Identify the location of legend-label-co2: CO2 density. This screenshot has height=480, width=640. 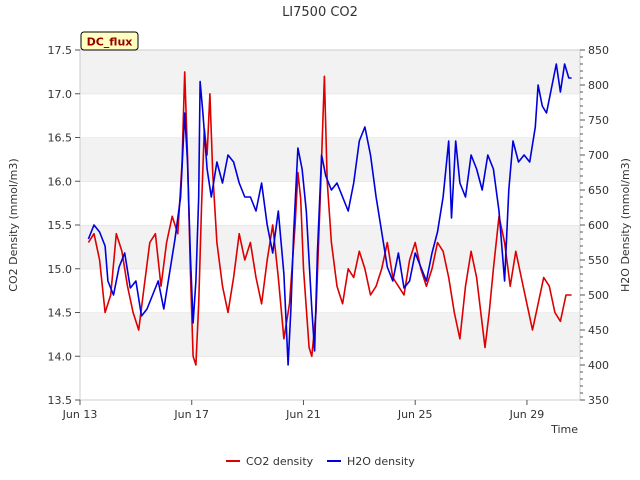
(280, 461).